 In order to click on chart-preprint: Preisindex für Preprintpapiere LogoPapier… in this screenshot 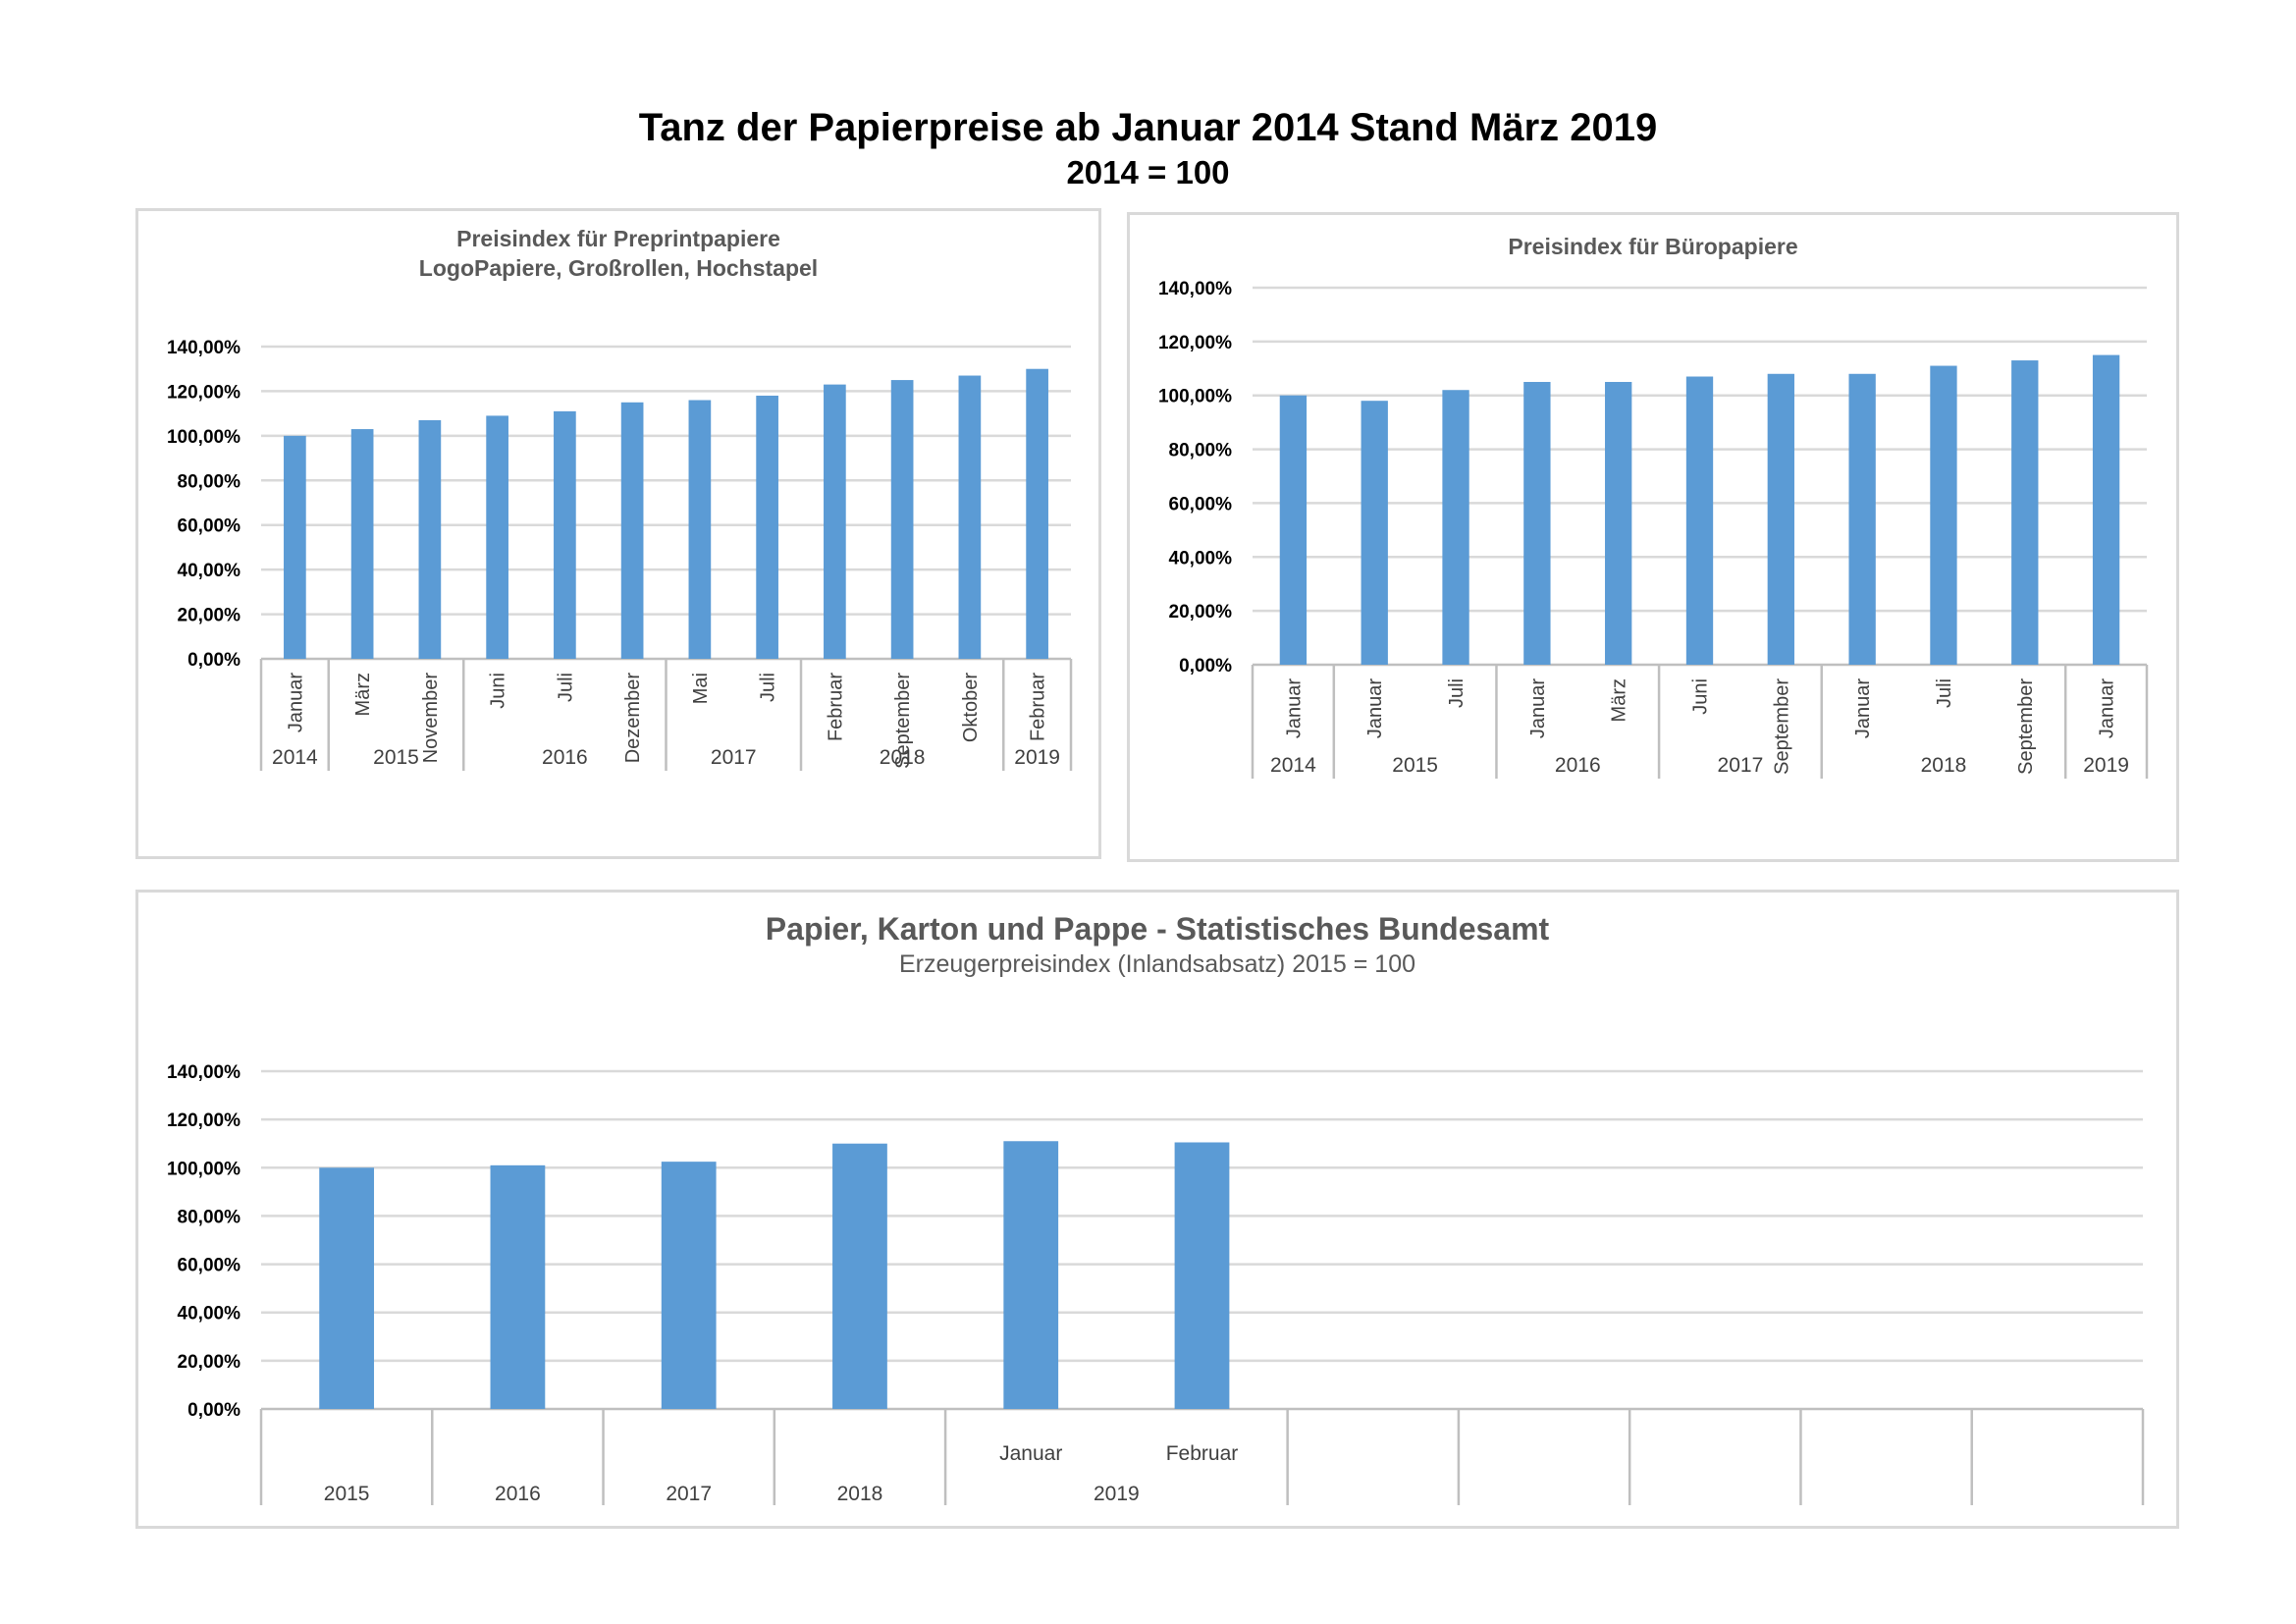, I will do `click(620, 498)`.